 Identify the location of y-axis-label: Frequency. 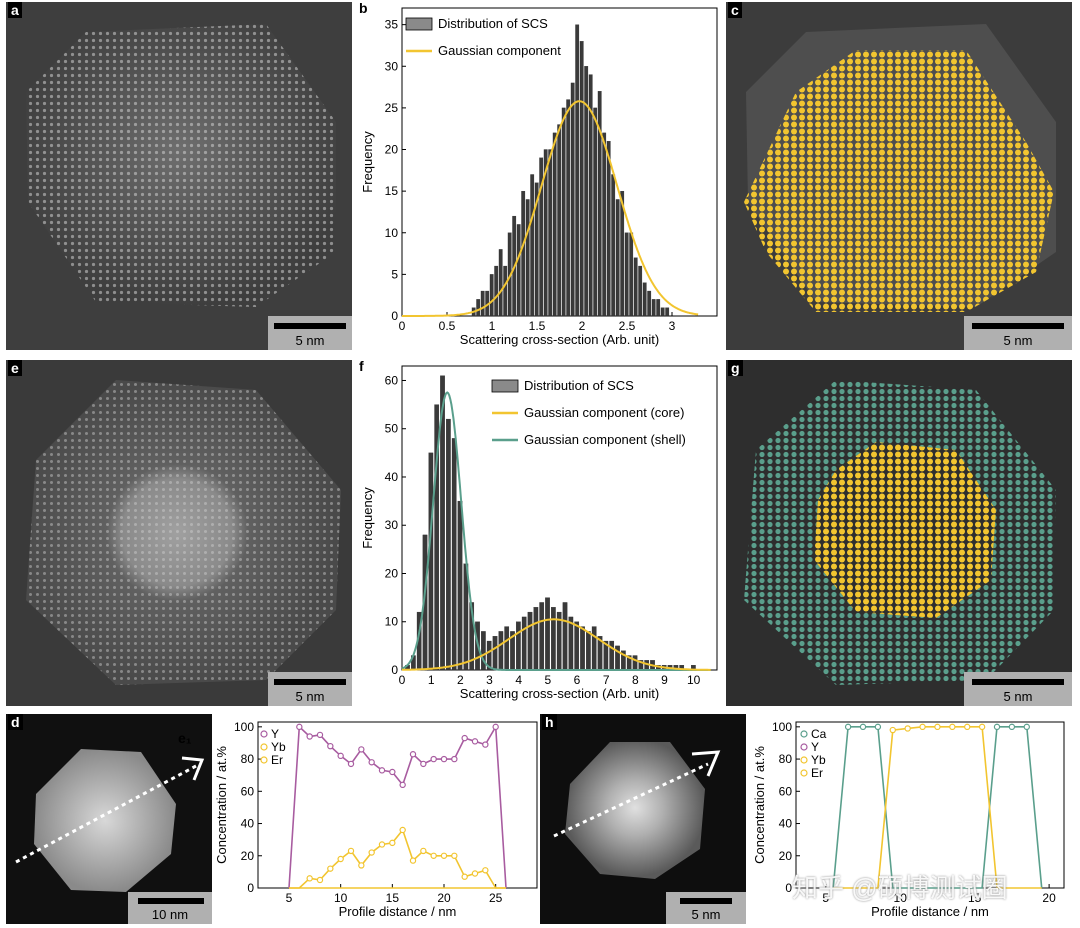
(367, 162).